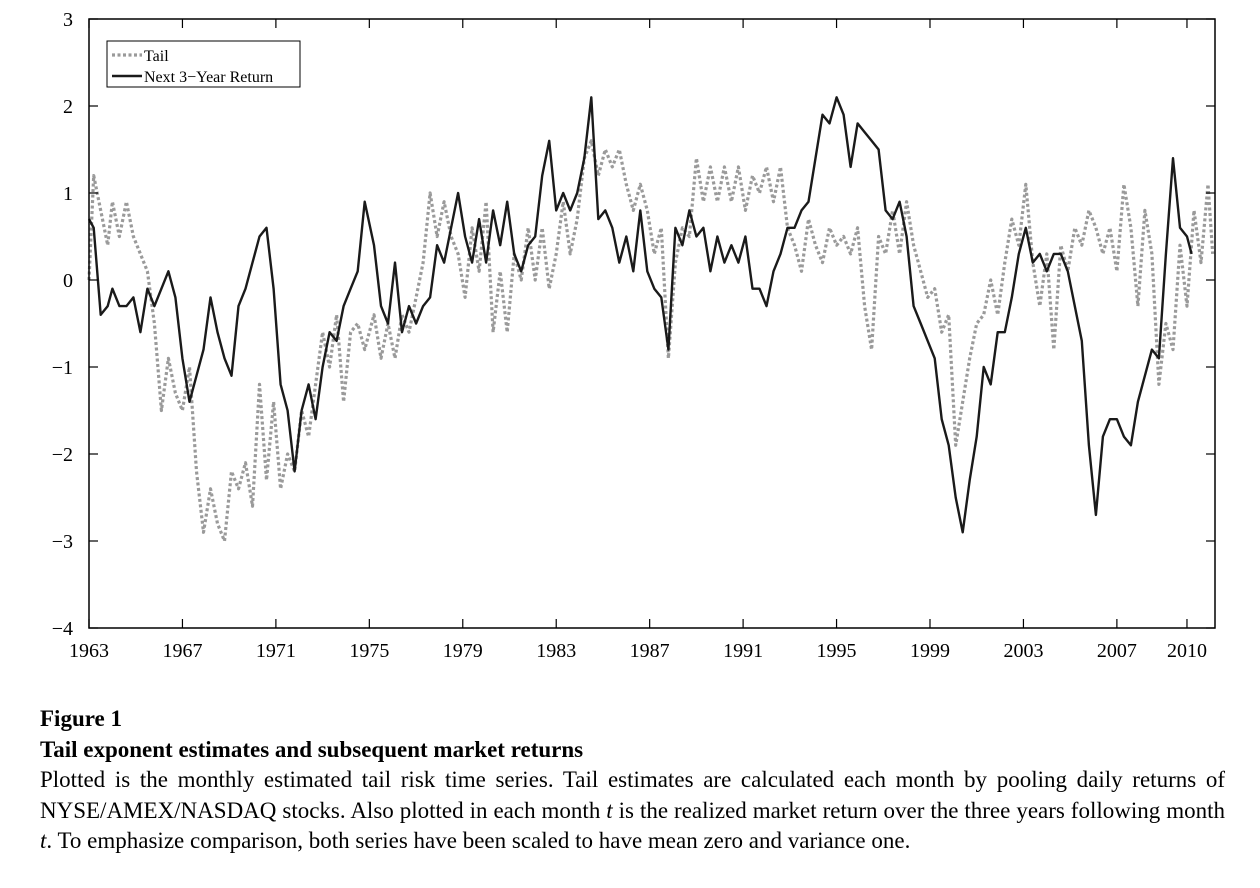 Image resolution: width=1260 pixels, height=888 pixels. Describe the element at coordinates (81, 718) in the screenshot. I see `figure-label: Figure 1` at that location.